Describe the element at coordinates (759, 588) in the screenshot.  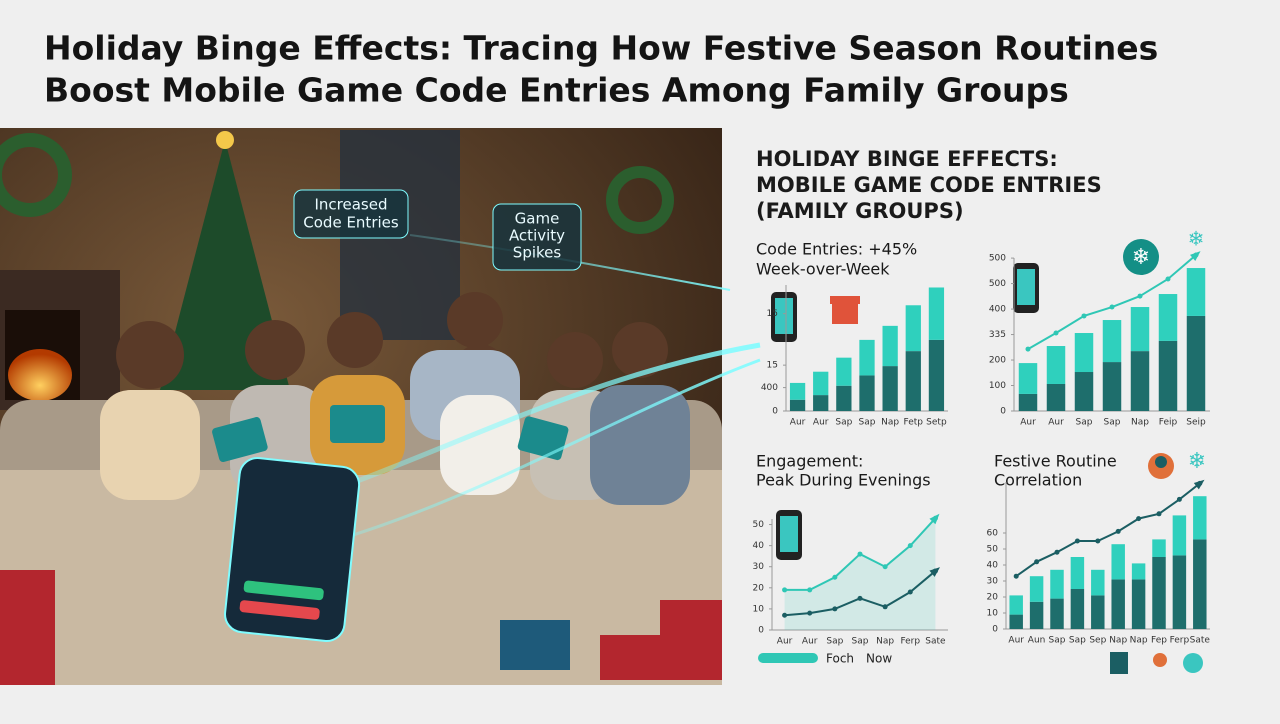
I see `y-tick-label: 20` at that location.